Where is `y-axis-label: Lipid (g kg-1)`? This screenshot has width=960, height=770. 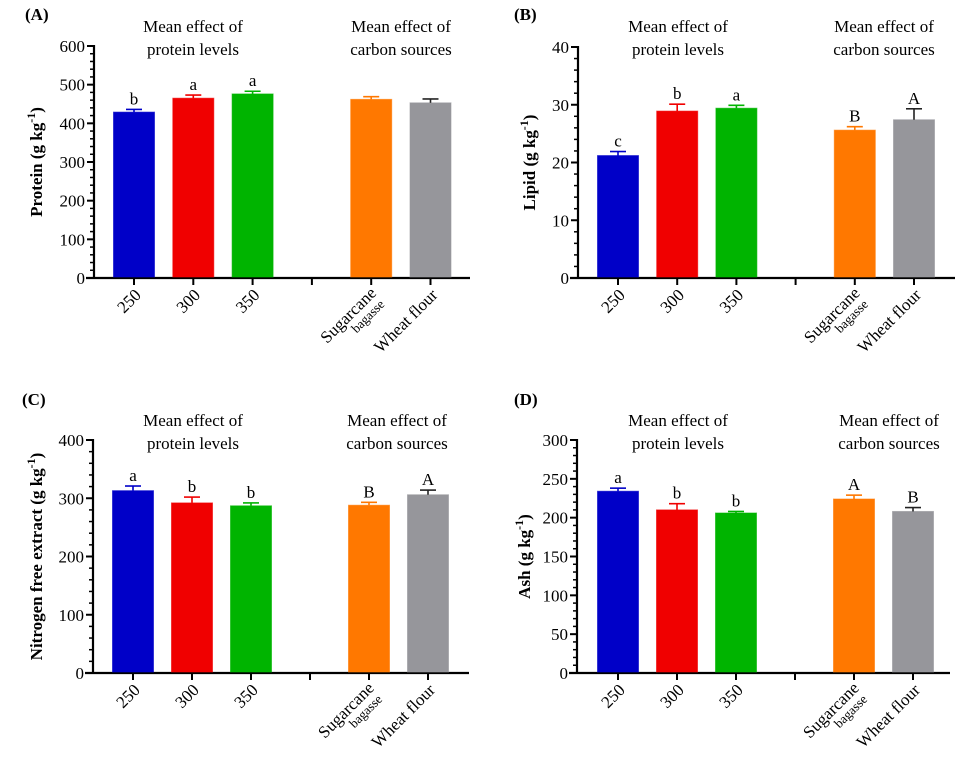
y-axis-label: Lipid (g kg-1) is located at coordinates (528, 163).